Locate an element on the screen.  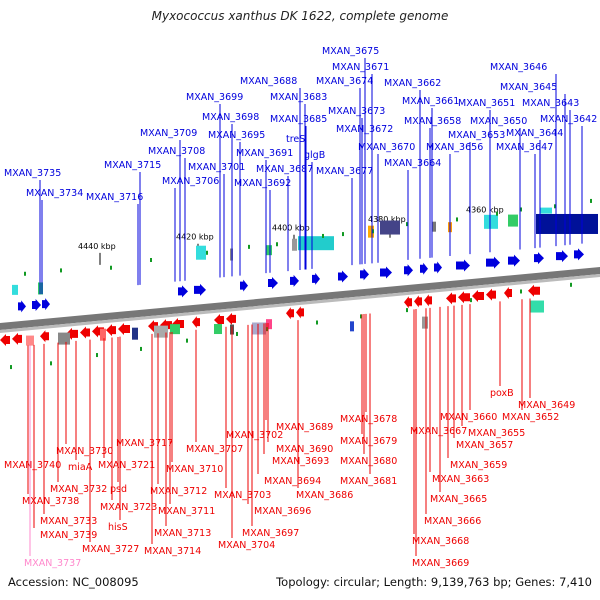
reverse-gene-label: MXAN_3668 is located at coordinates (440, 541).